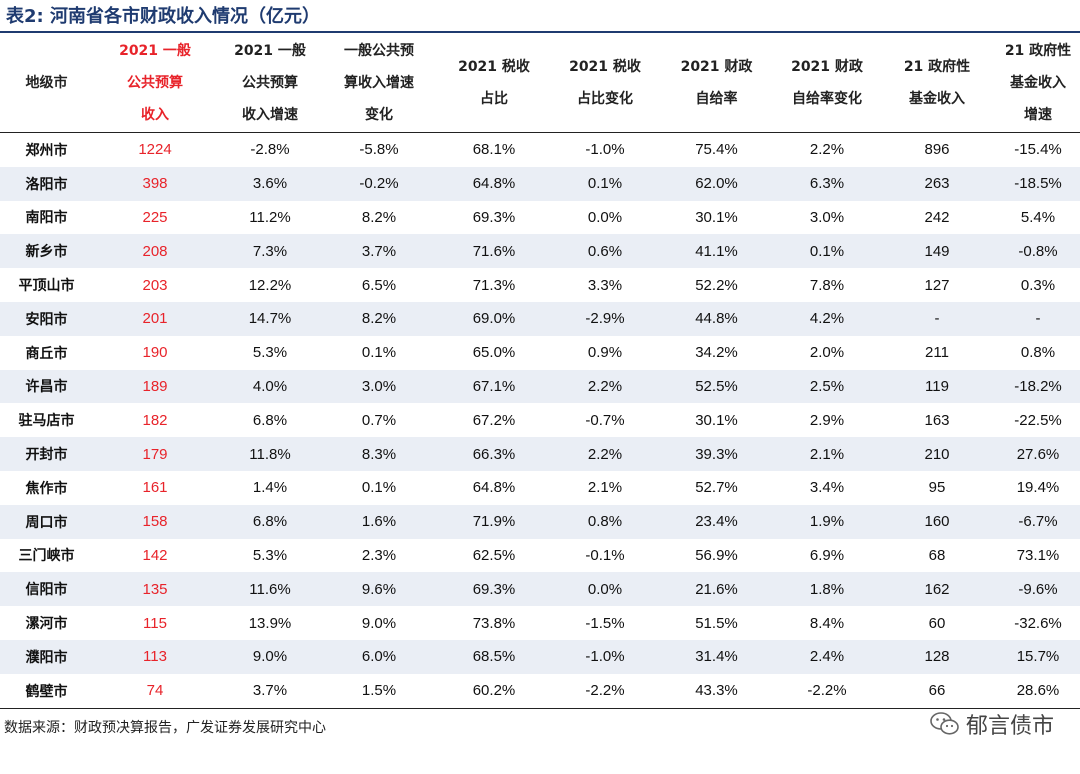 This screenshot has width=1080, height=774. Describe the element at coordinates (945, 724) in the screenshot. I see `wechat-icon` at that location.